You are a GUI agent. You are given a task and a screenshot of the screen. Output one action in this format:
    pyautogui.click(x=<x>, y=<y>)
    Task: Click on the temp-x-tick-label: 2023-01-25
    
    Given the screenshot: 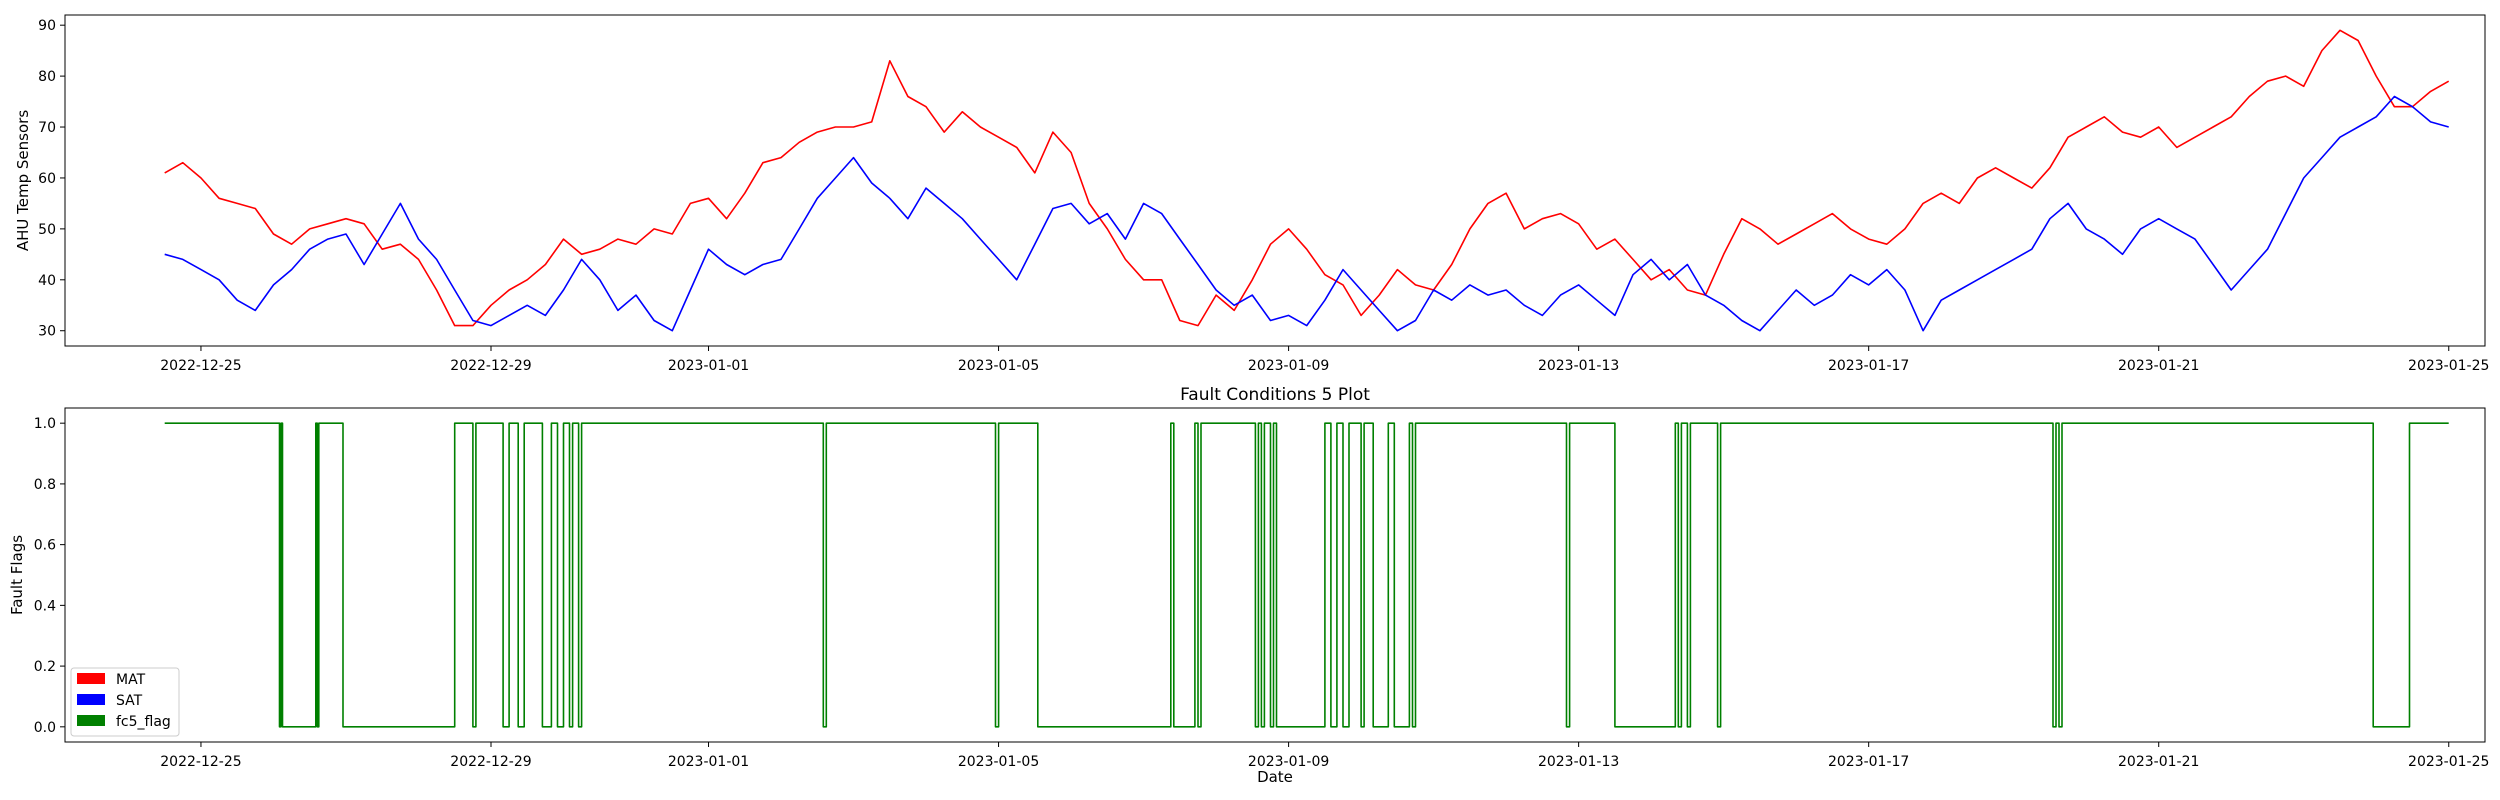 What is the action you would take?
    pyautogui.click(x=2448, y=366)
    